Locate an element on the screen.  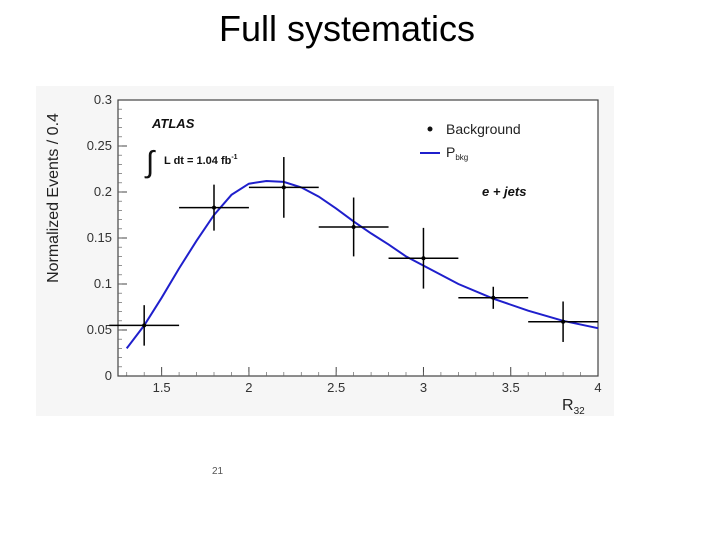
x-tick-label: 1.5 is located at coordinates (162, 387).